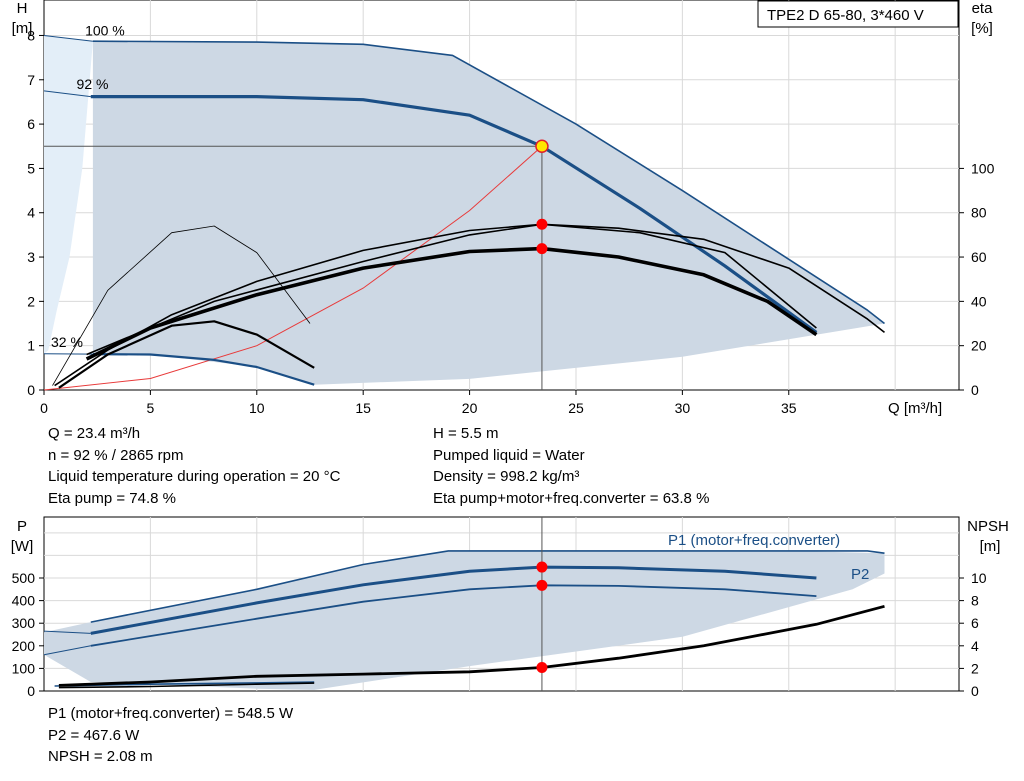 This screenshot has height=781, width=1024. I want to click on eta-pump-marker, so click(541, 224).